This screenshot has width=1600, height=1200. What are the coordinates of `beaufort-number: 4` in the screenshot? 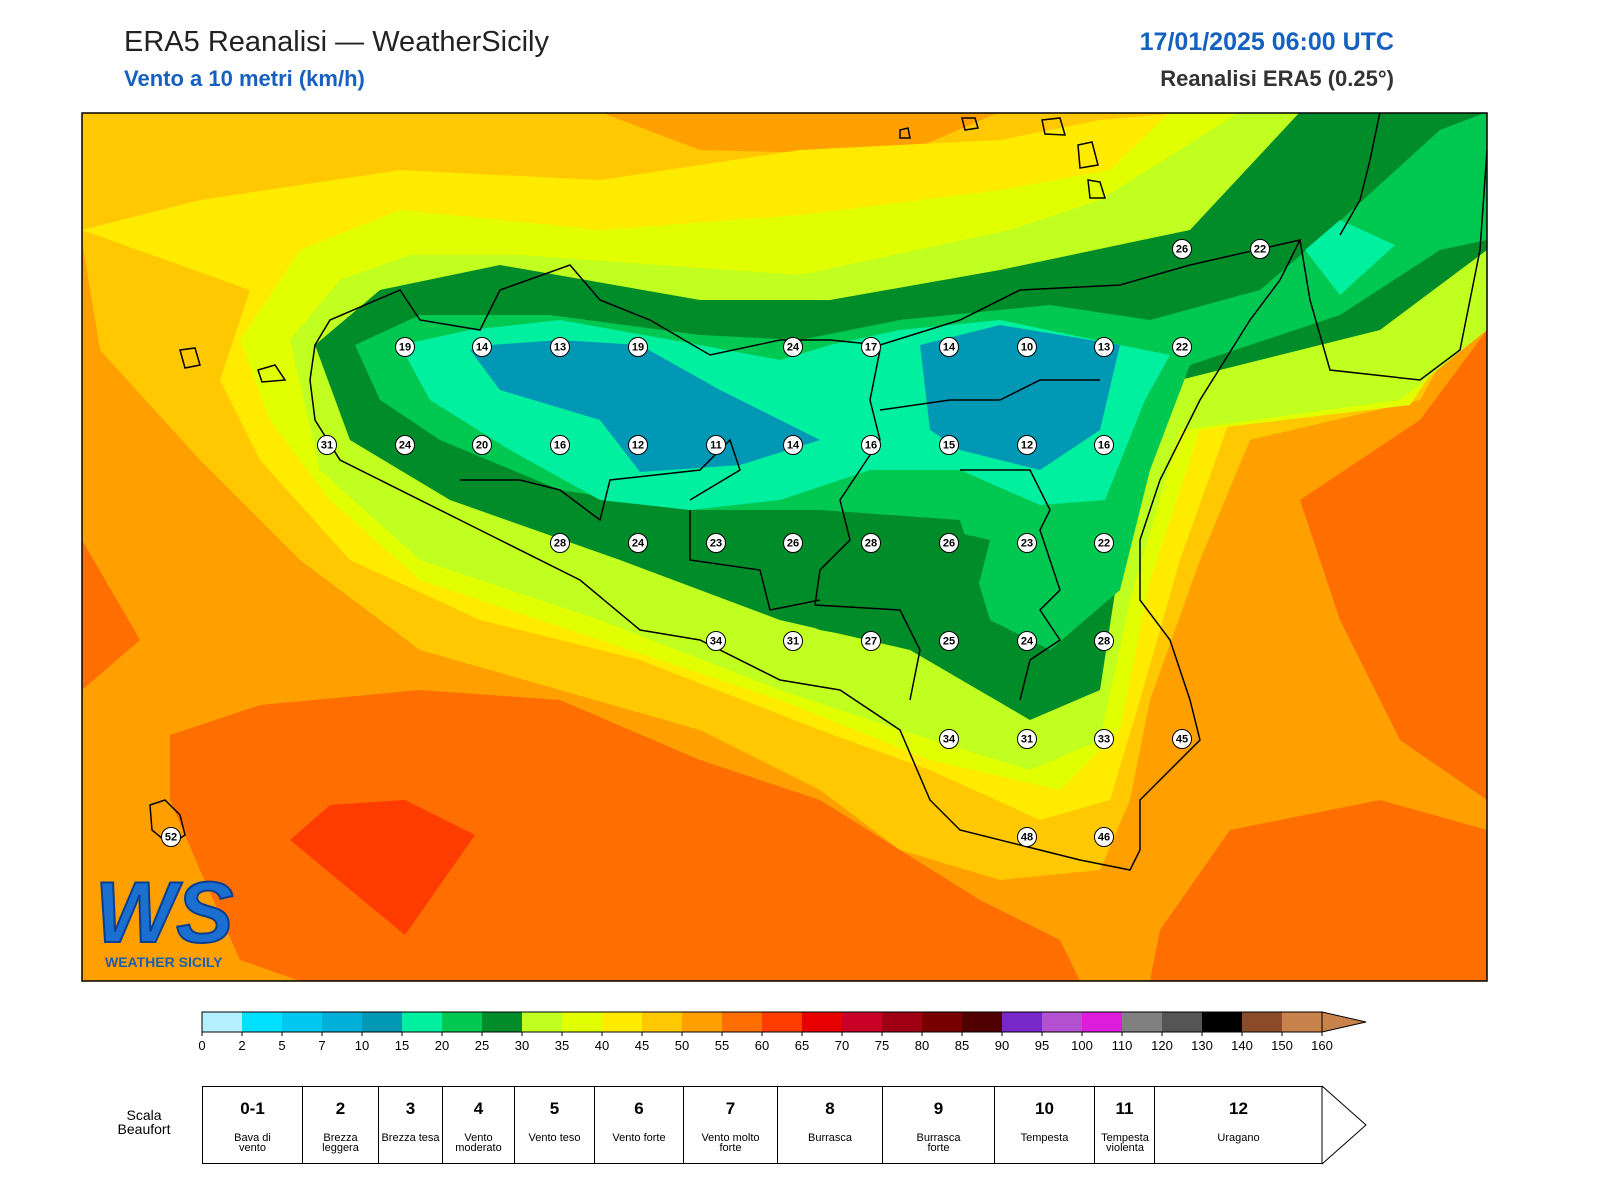 It's located at (478, 1108).